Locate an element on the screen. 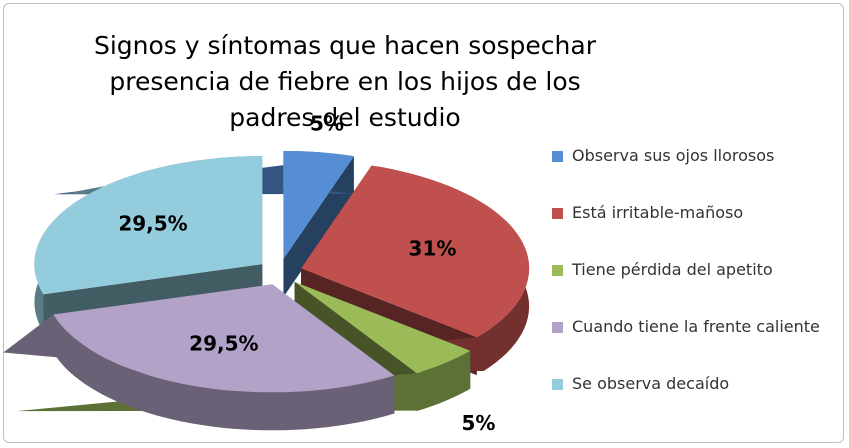 The image size is (849, 448). legend-label: Se observa decaído is located at coordinates (651, 383).